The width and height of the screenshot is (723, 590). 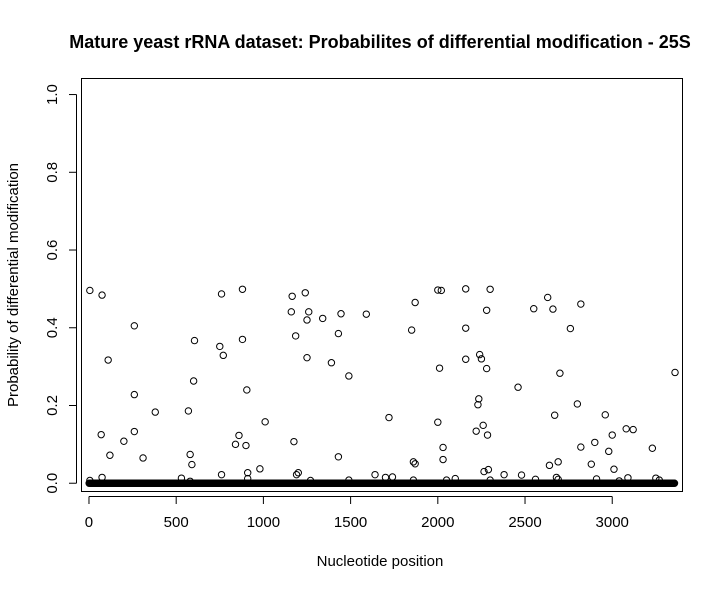 What do you see at coordinates (674, 483) in the screenshot?
I see `baseline-point` at bounding box center [674, 483].